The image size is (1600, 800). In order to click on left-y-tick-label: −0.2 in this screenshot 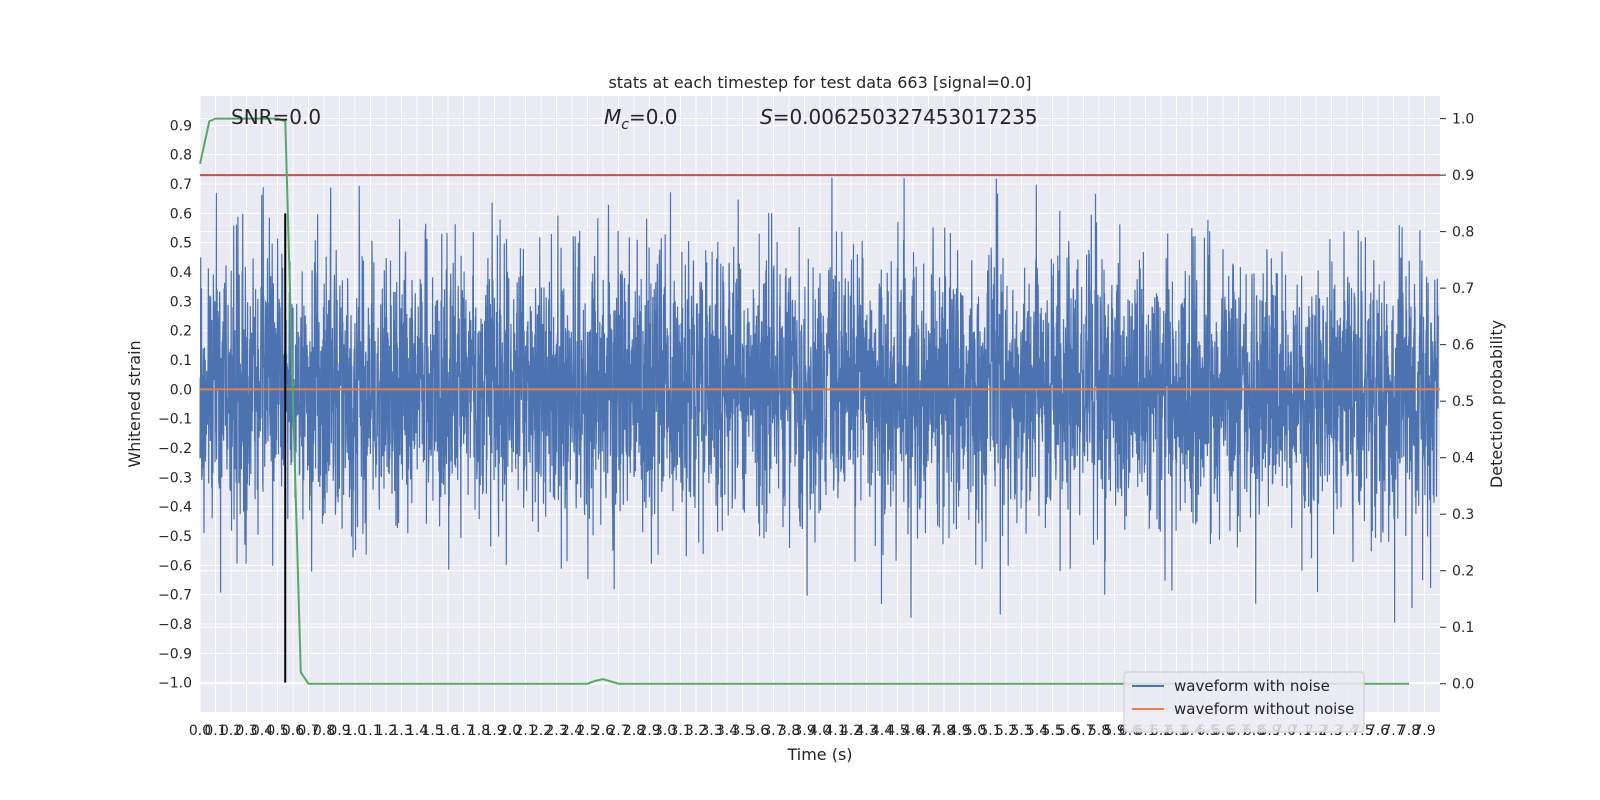, I will do `click(175, 449)`.